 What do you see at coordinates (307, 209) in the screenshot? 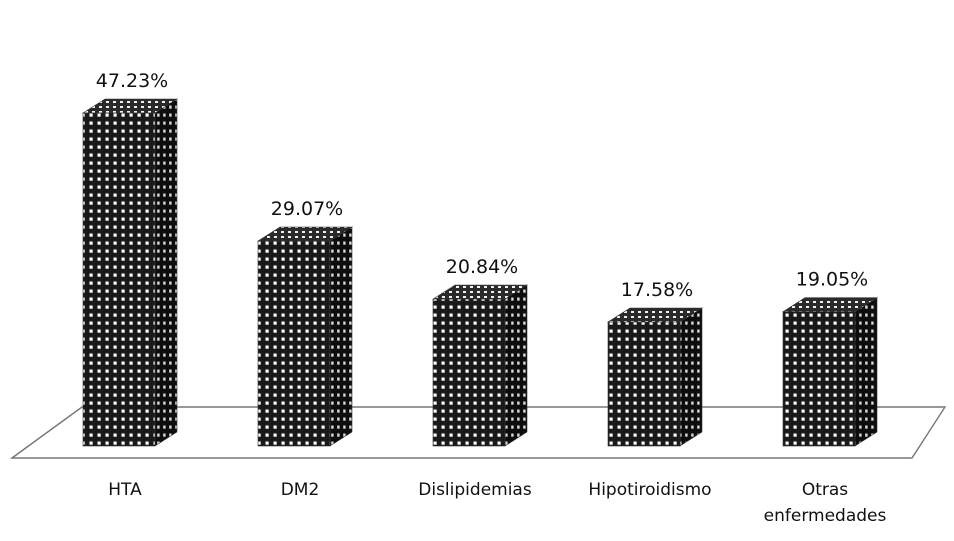
I see `value-label: 29.07%` at bounding box center [307, 209].